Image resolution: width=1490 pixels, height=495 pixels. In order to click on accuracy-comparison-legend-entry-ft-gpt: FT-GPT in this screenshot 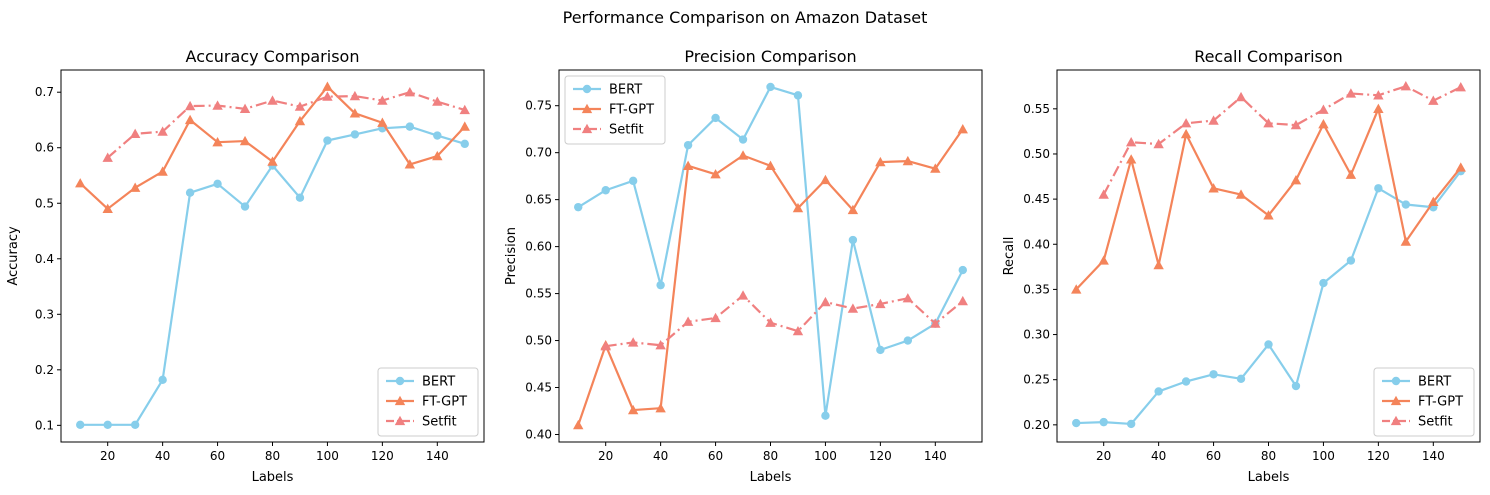, I will do `click(426, 402)`.